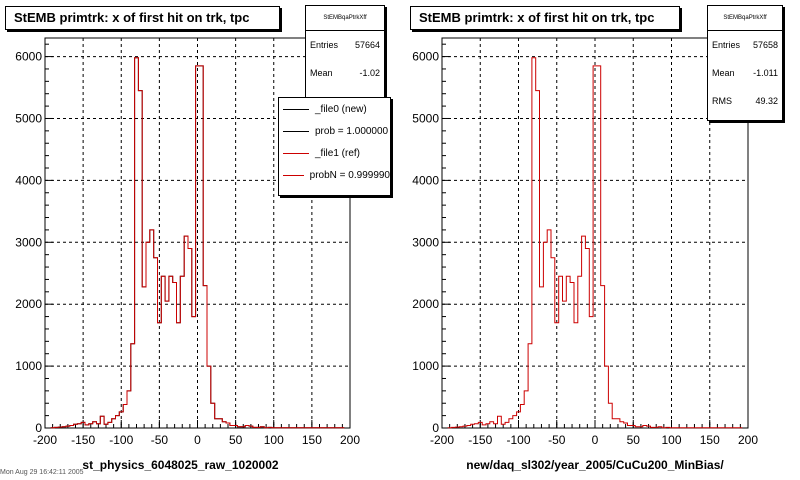 The image size is (800, 480). Describe the element at coordinates (557, 440) in the screenshot. I see `right-x-tick-label: -50` at that location.